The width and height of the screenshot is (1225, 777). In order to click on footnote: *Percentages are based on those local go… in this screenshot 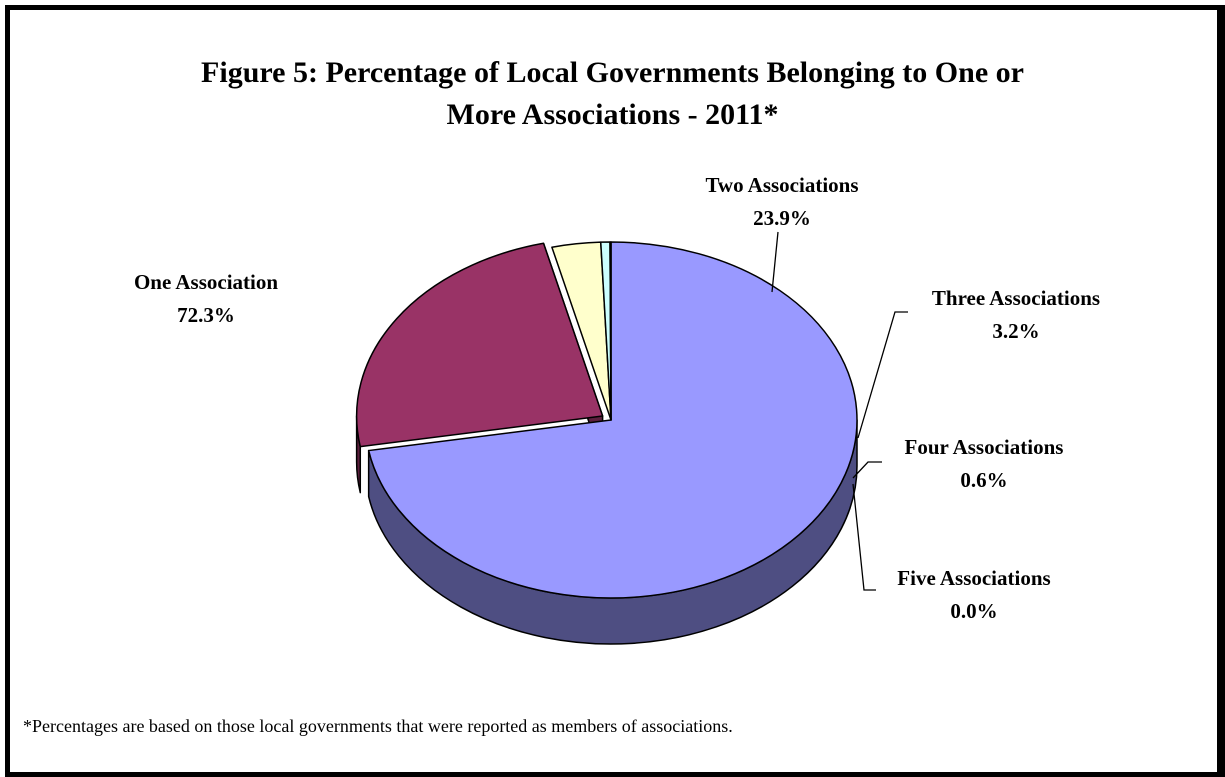, I will do `click(378, 726)`.